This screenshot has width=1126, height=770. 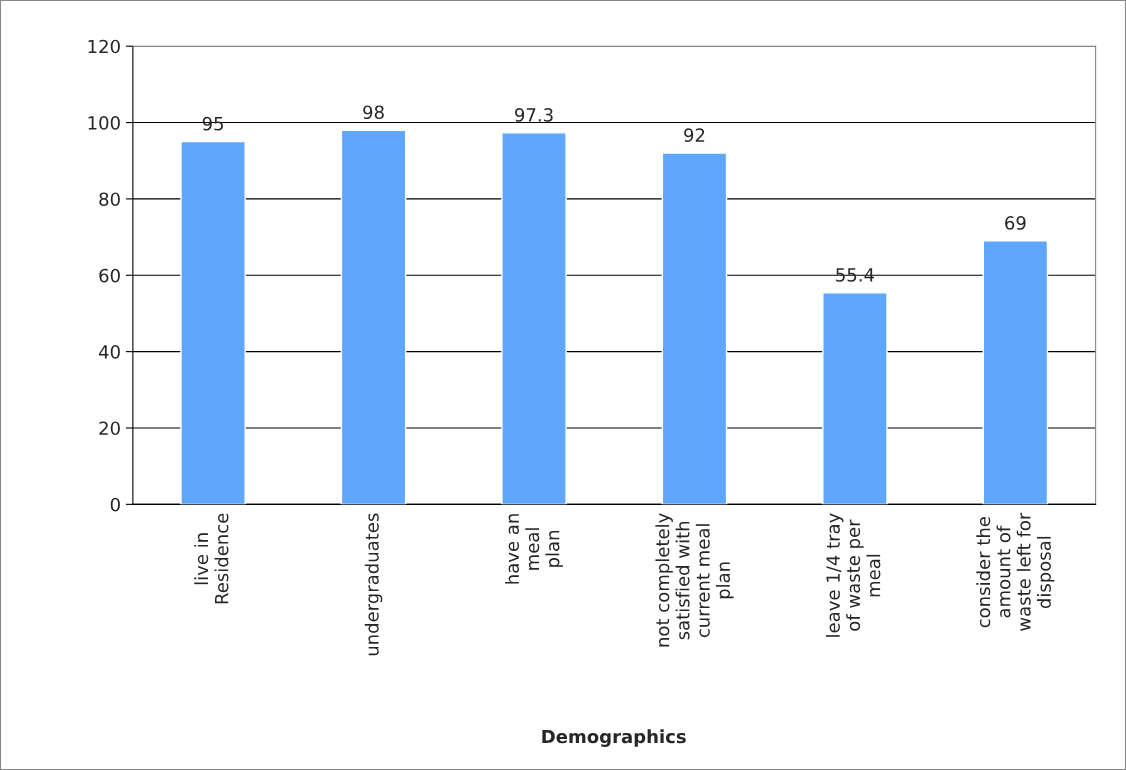 What do you see at coordinates (614, 738) in the screenshot?
I see `x-axis-title: Demographics` at bounding box center [614, 738].